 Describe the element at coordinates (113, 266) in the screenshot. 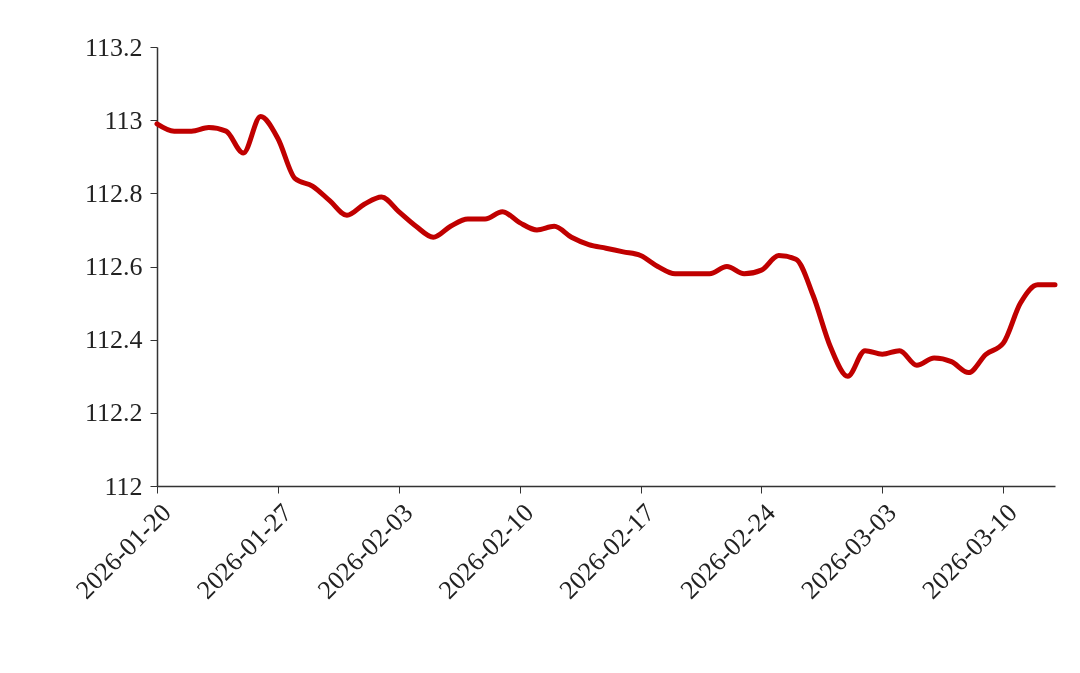

I see `y-tick-label: 112.6` at that location.